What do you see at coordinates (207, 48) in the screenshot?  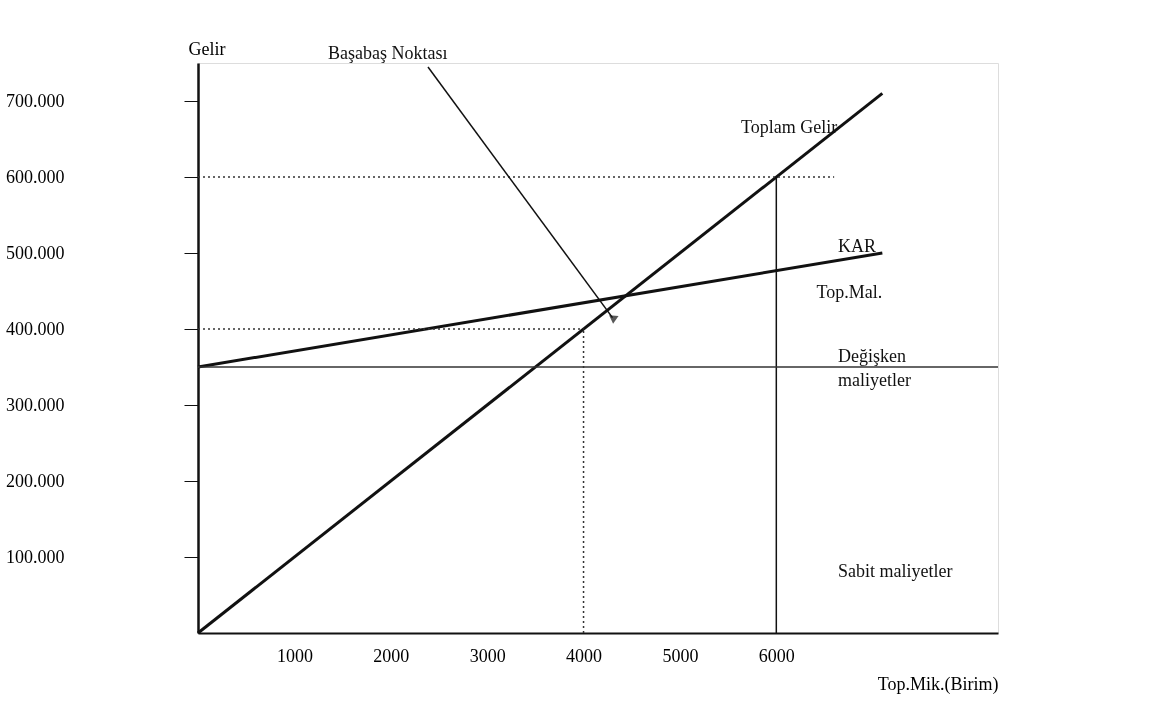 I see `y-axis-title: Gelir` at bounding box center [207, 48].